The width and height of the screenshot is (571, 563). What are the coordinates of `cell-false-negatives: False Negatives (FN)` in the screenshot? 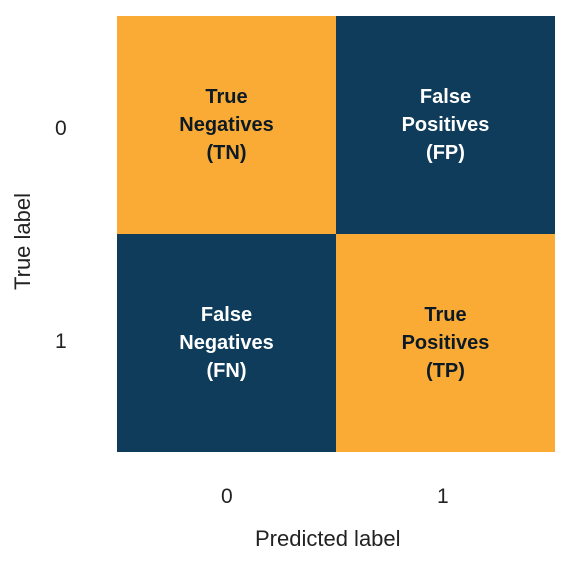 It's located at (226, 343).